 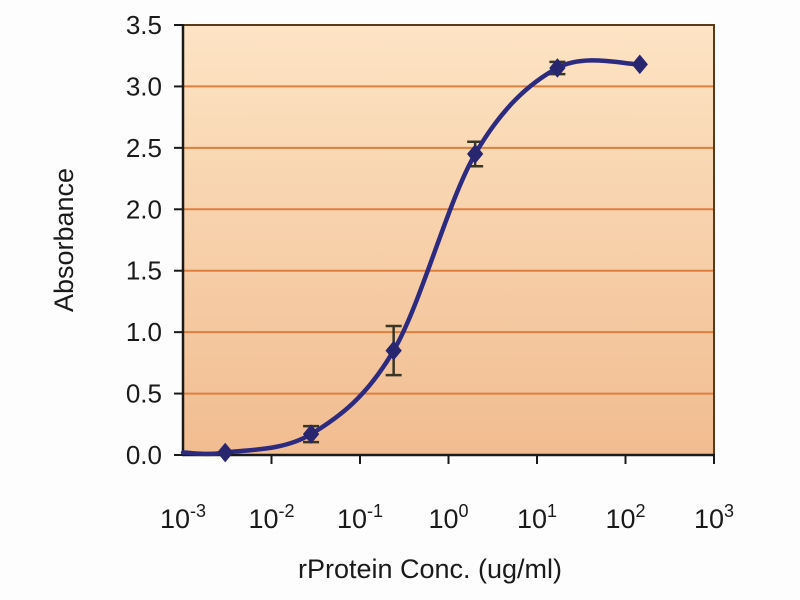 I want to click on y-tick-label: 3.5, so click(x=144, y=25).